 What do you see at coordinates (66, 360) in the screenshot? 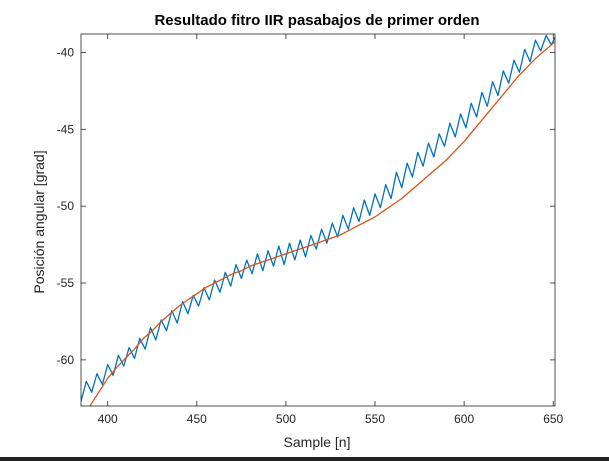
I see `y-tick-label: -60` at bounding box center [66, 360].